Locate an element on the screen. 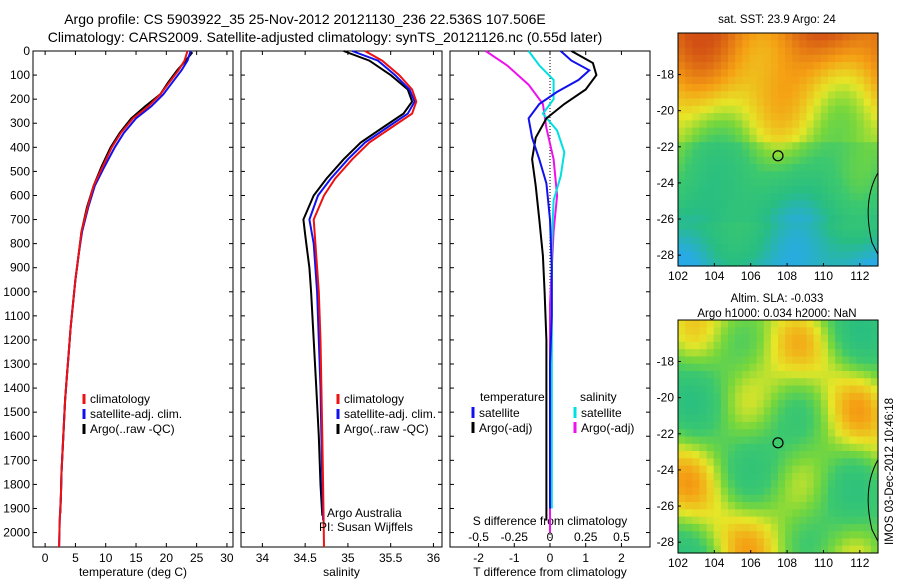  map-sla-title-line2: Argo h1000: 0.034 h2000: NaN is located at coordinates (776, 314).